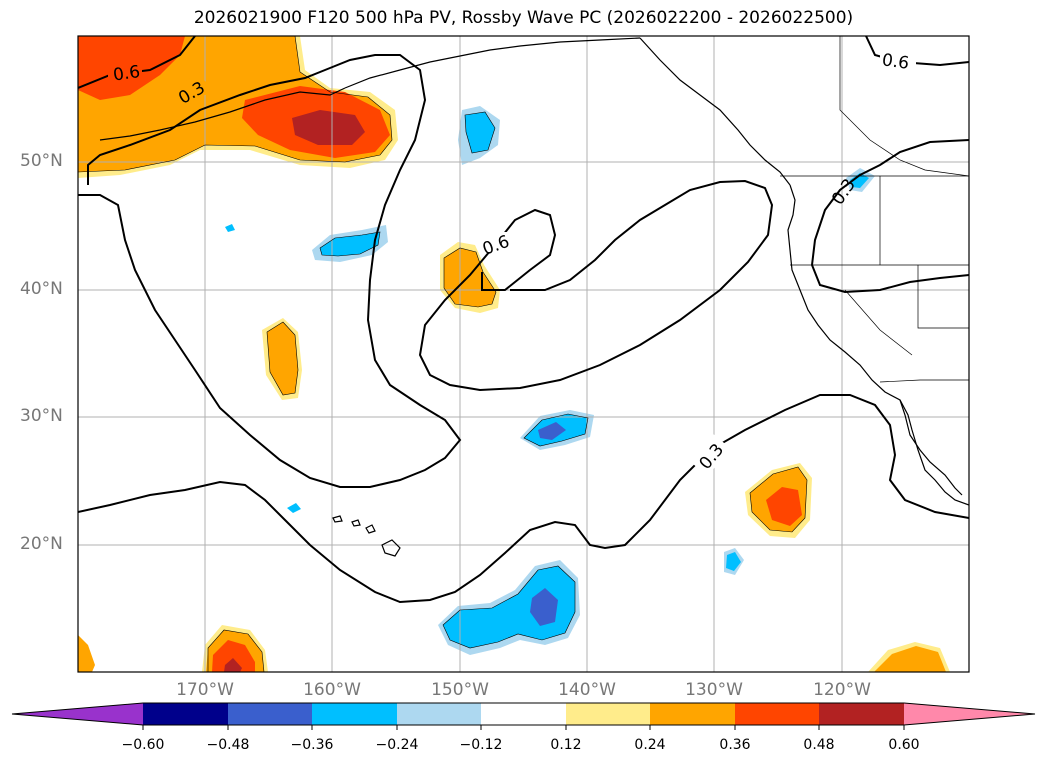 Image resolution: width=1047 pixels, height=765 pixels. I want to click on outline-west, so click(282, 358).